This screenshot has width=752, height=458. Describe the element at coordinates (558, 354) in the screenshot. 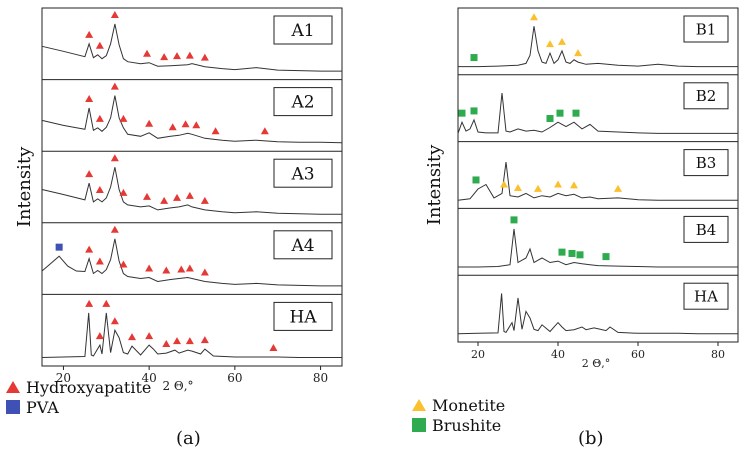

I see `x-tick-label: 40` at that location.